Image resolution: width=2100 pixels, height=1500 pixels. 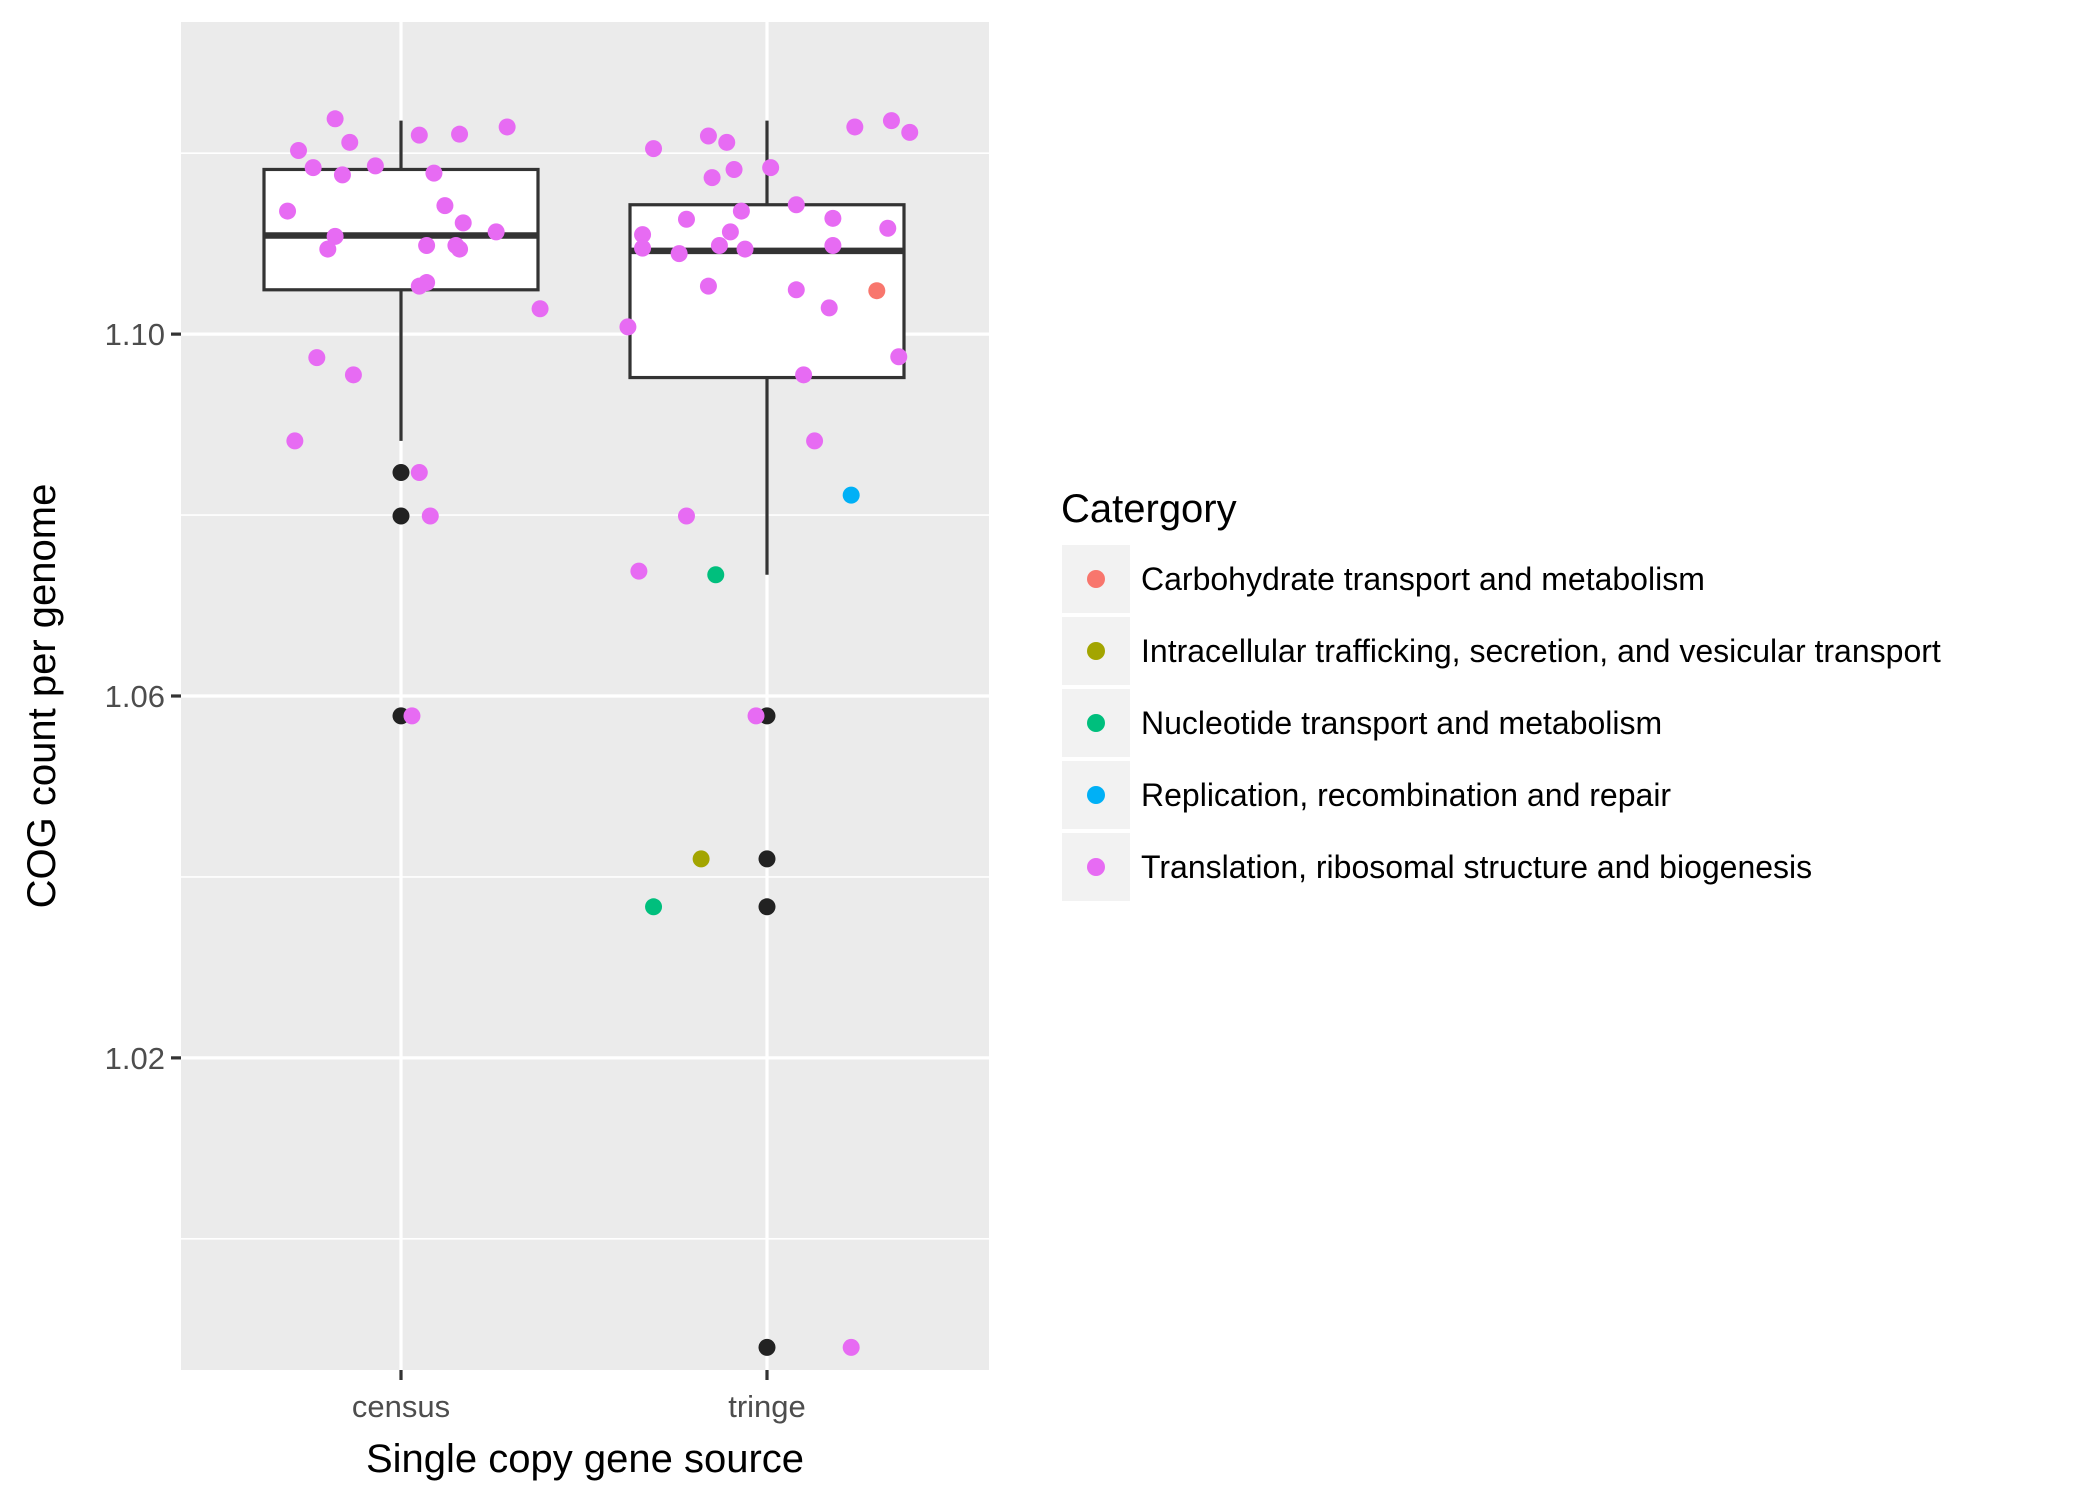 I want to click on x-tick-label: tringe, so click(x=767, y=1406).